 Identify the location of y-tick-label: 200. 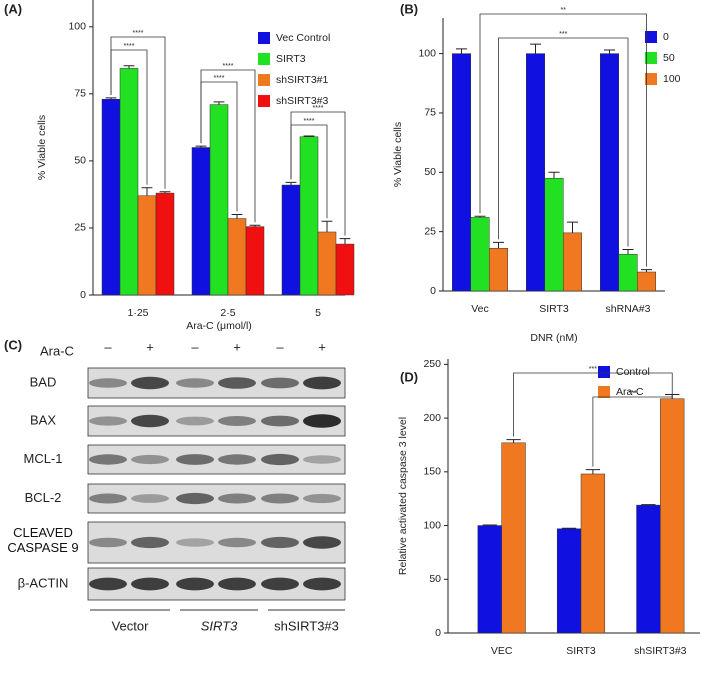
(432, 418).